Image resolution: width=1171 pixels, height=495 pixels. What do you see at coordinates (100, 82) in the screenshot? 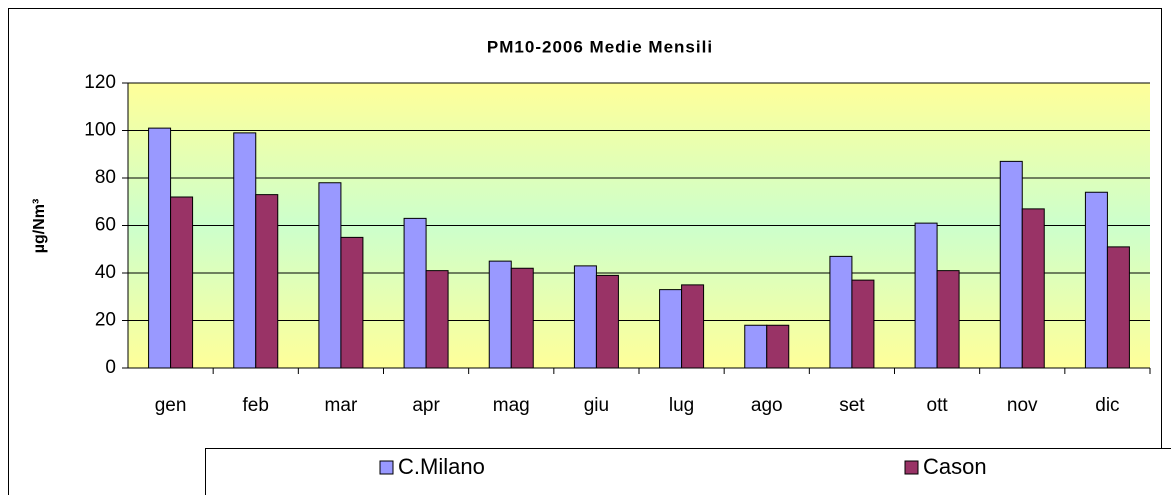
I see `y-tick-label: 120` at bounding box center [100, 82].